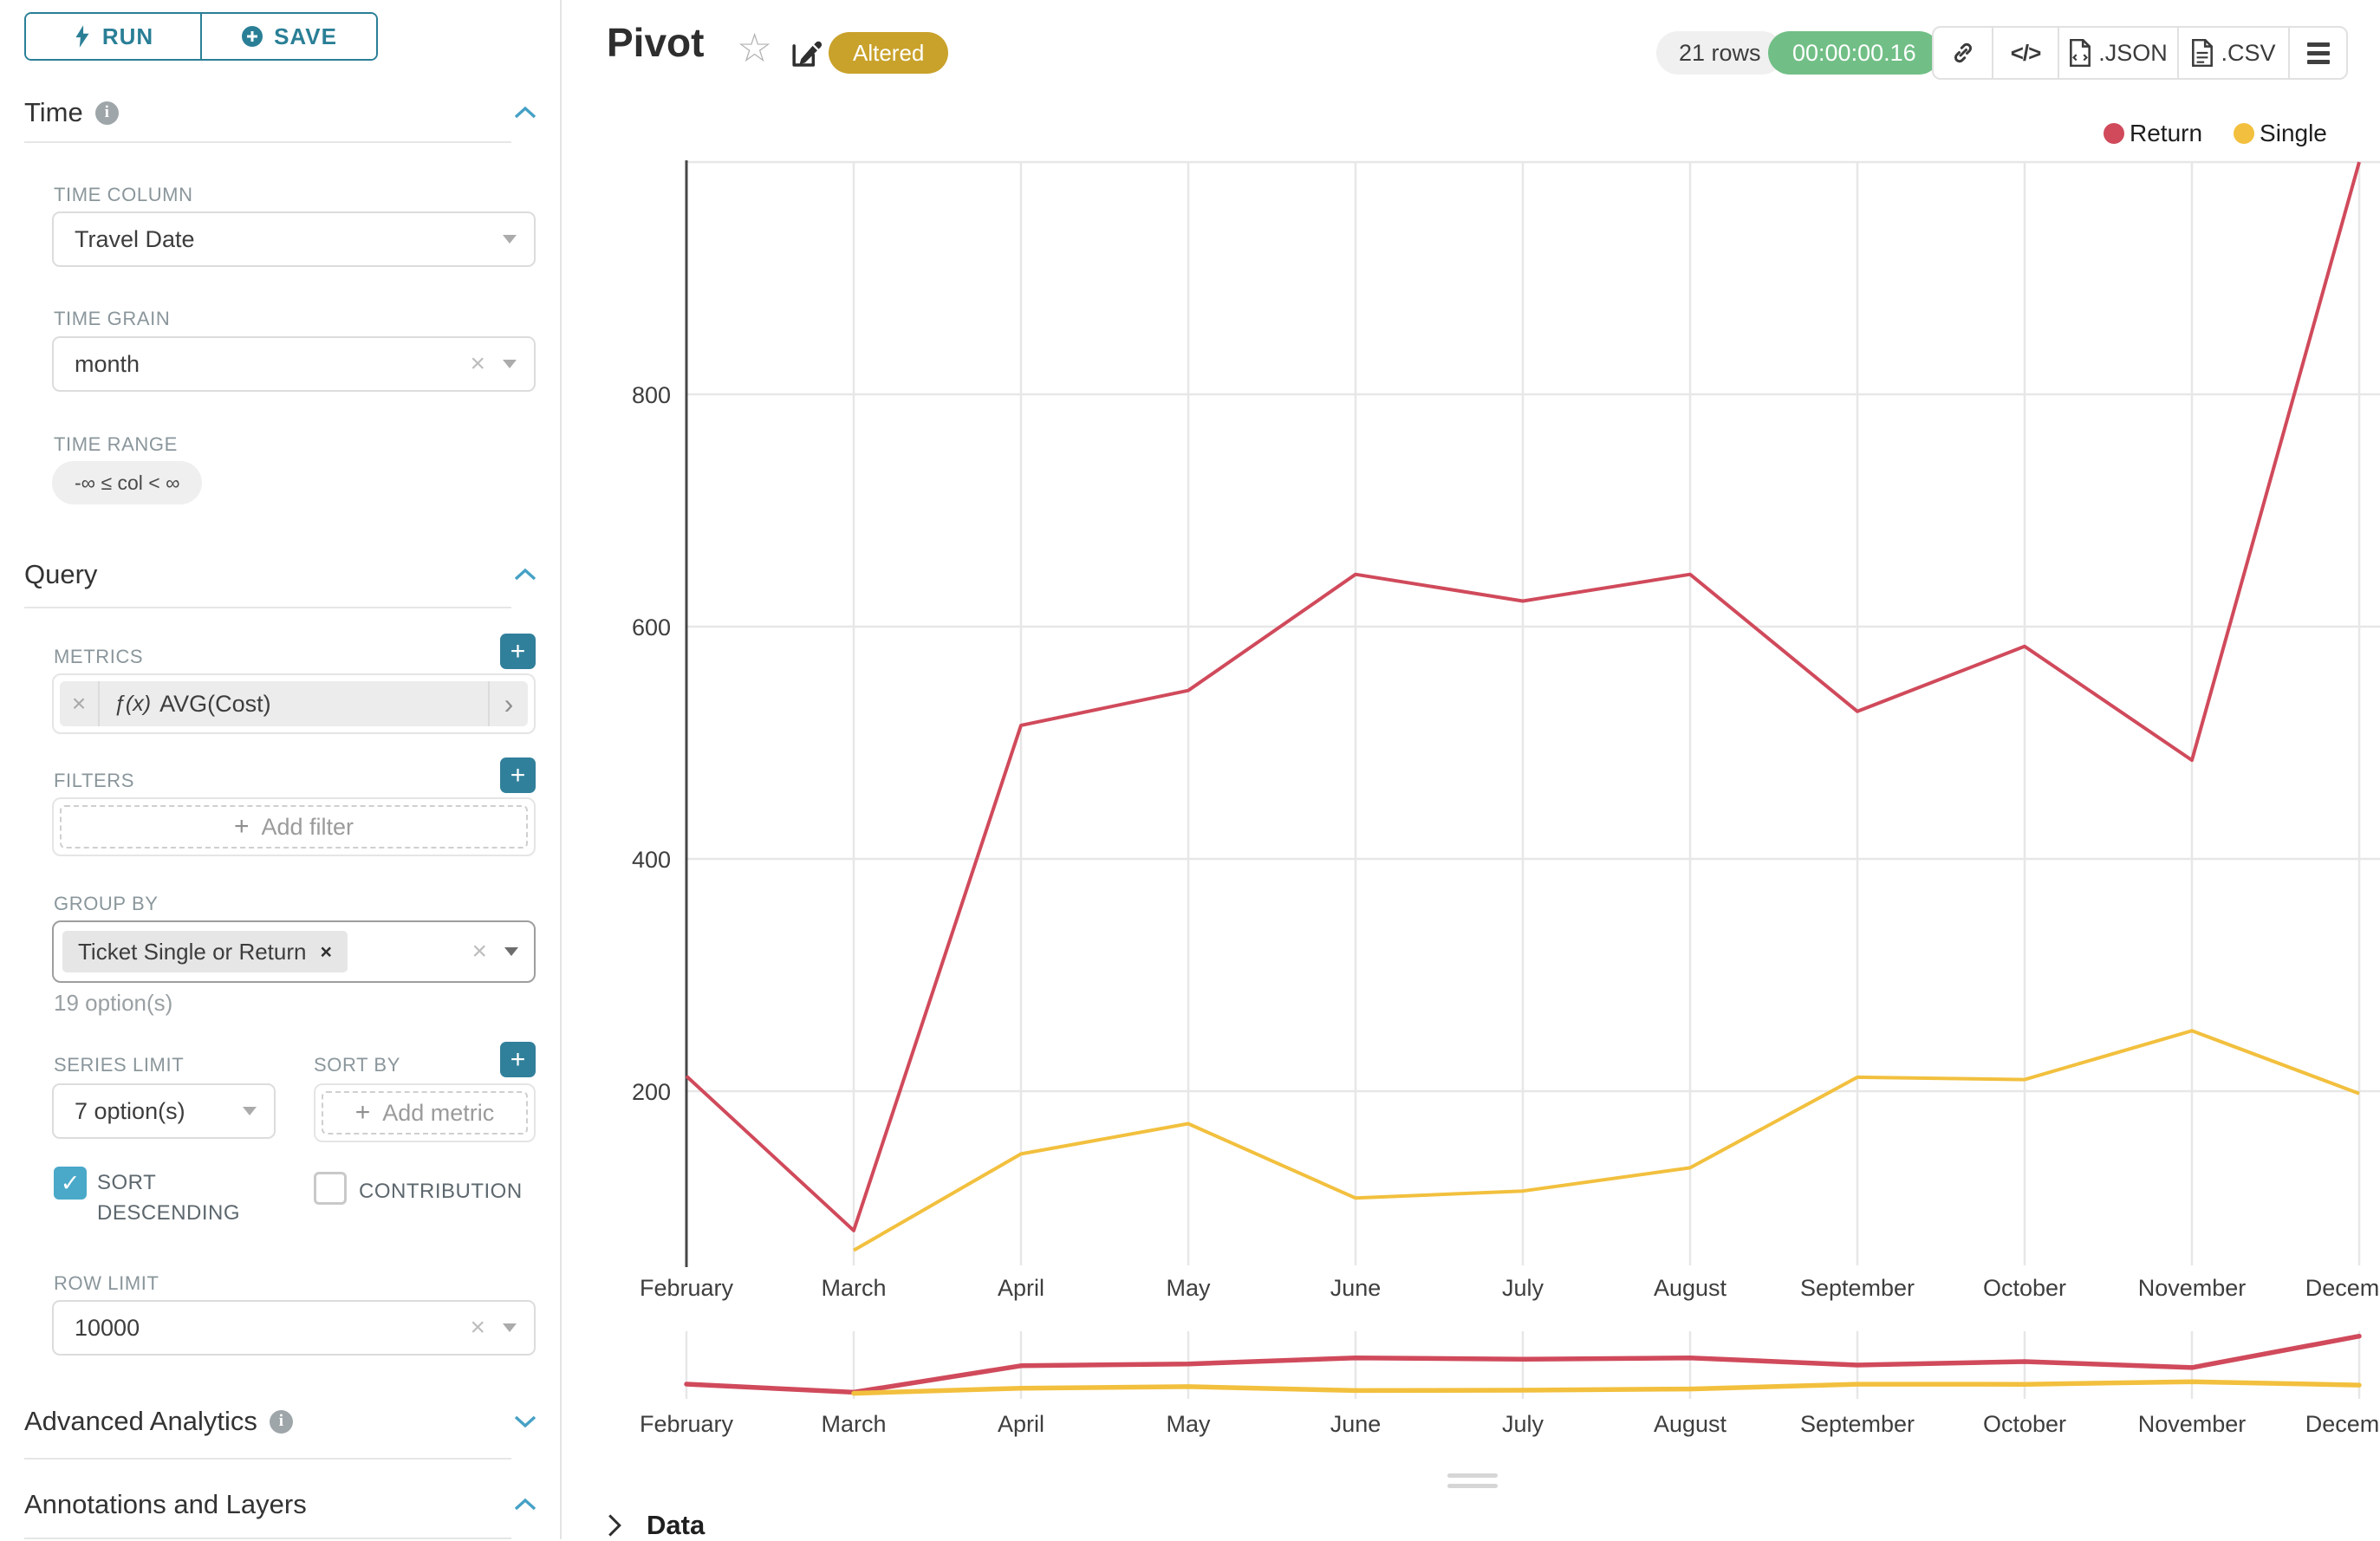  I want to click on menu-icon, so click(2318, 53).